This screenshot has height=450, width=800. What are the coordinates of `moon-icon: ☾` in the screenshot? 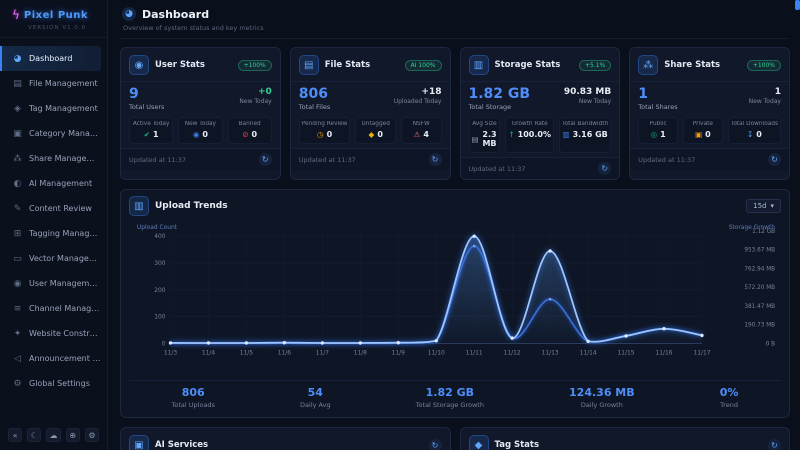 It's located at (34, 435).